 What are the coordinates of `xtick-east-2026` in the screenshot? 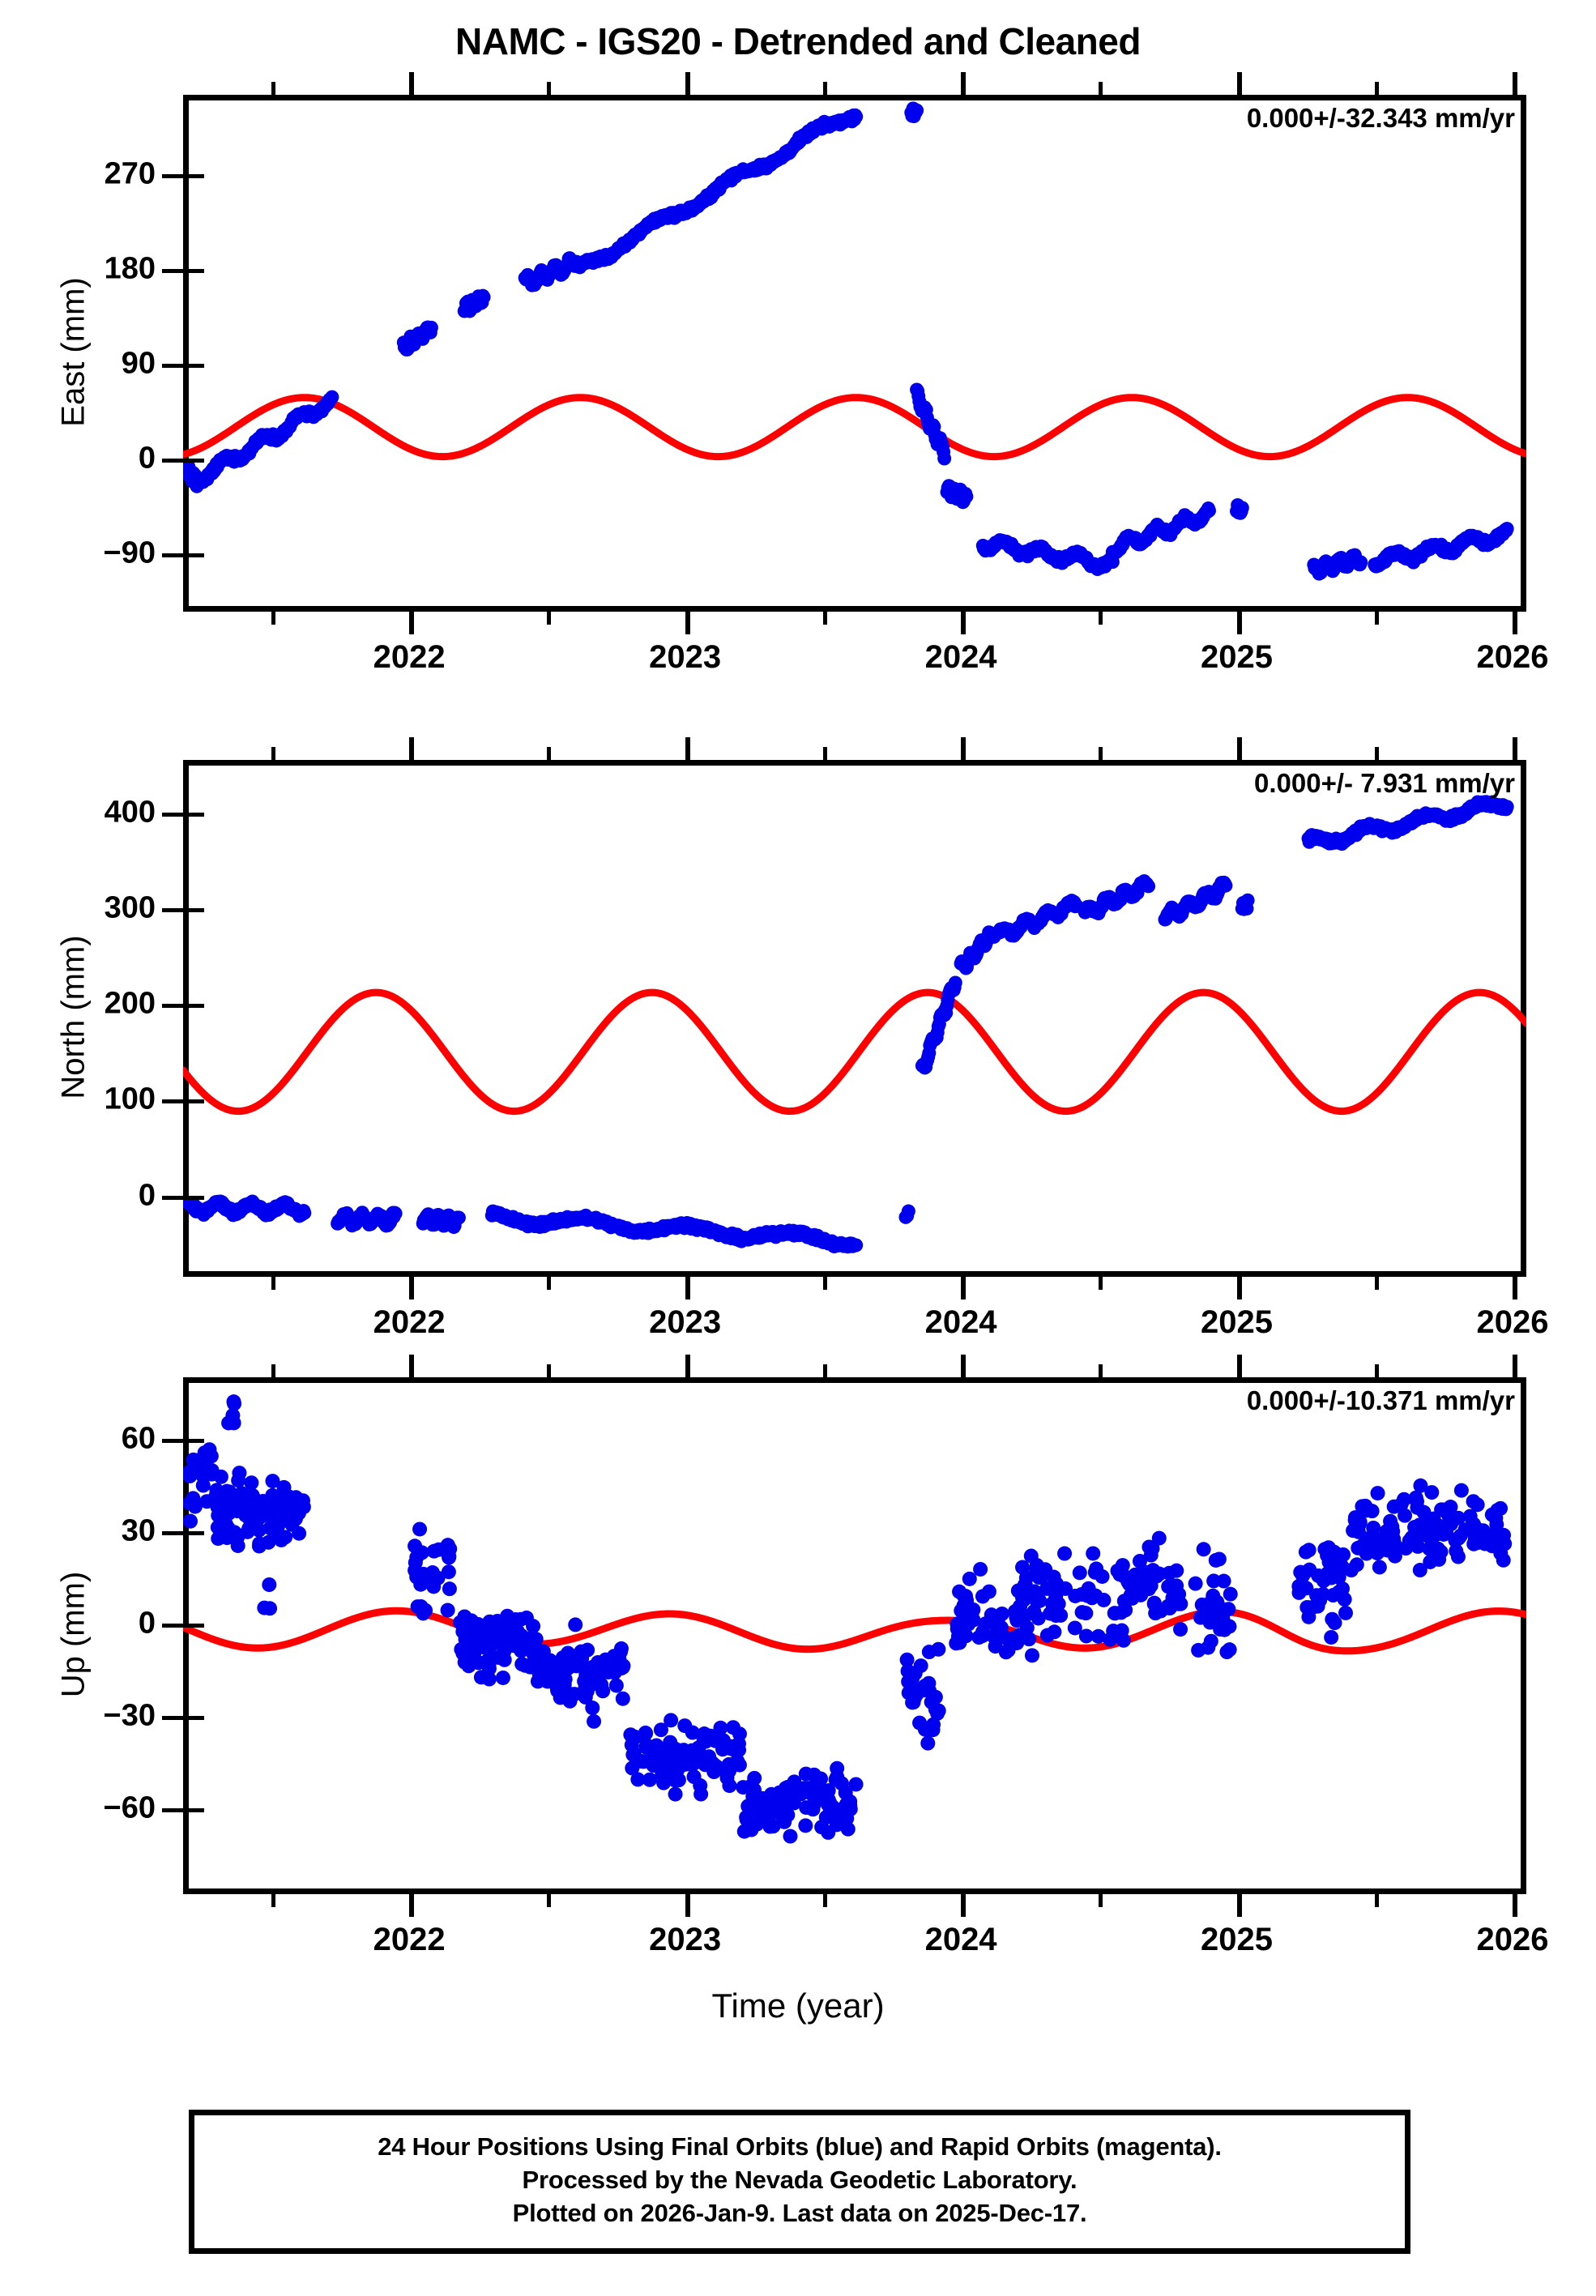 It's located at (1514, 623).